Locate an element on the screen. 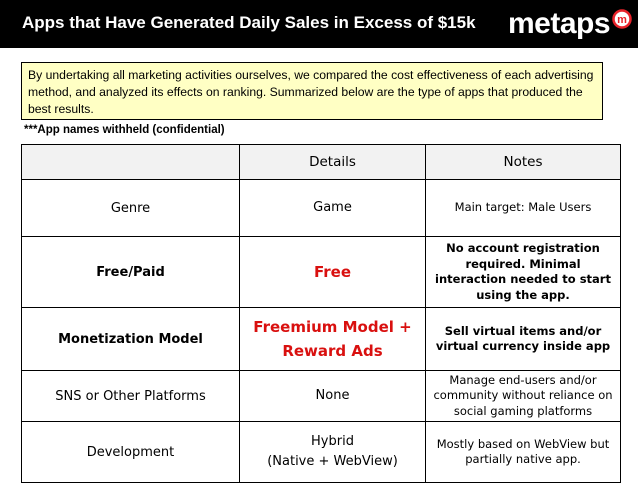 This screenshot has width=638, height=483. row-details: Freemium Model + Reward Ads is located at coordinates (332, 339).